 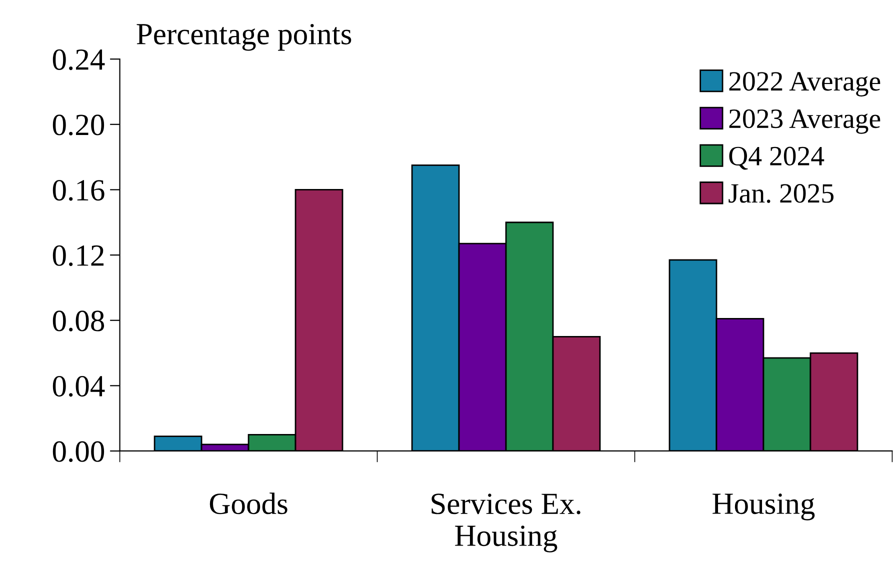 What do you see at coordinates (78, 386) in the screenshot?
I see `y-tick-label: 0.04` at bounding box center [78, 386].